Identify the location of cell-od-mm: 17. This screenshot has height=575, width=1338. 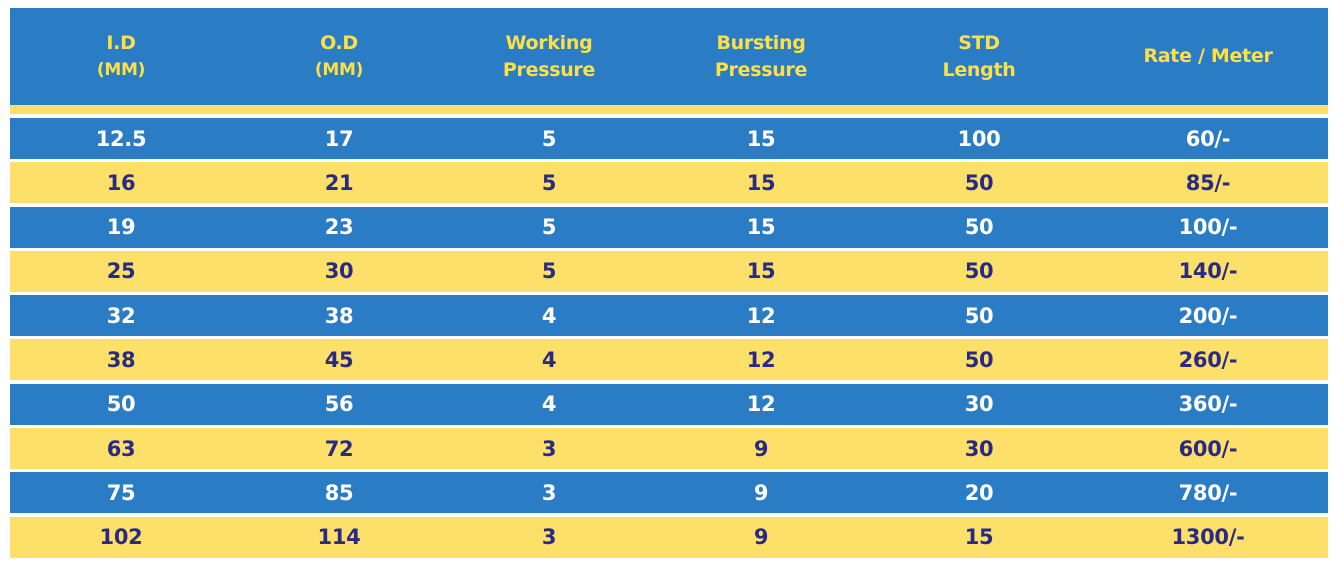
(339, 138).